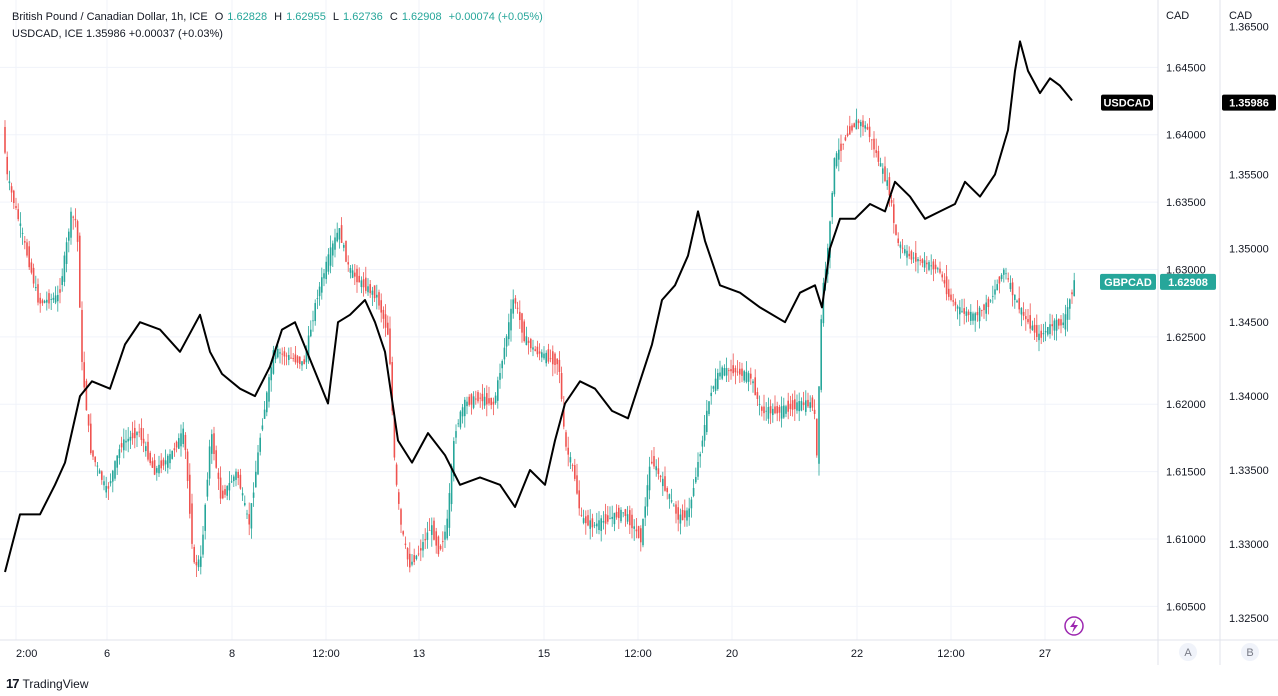 This screenshot has height=696, width=1278. I want to click on series-tag-gbpcad: GBPCAD, so click(1128, 281).